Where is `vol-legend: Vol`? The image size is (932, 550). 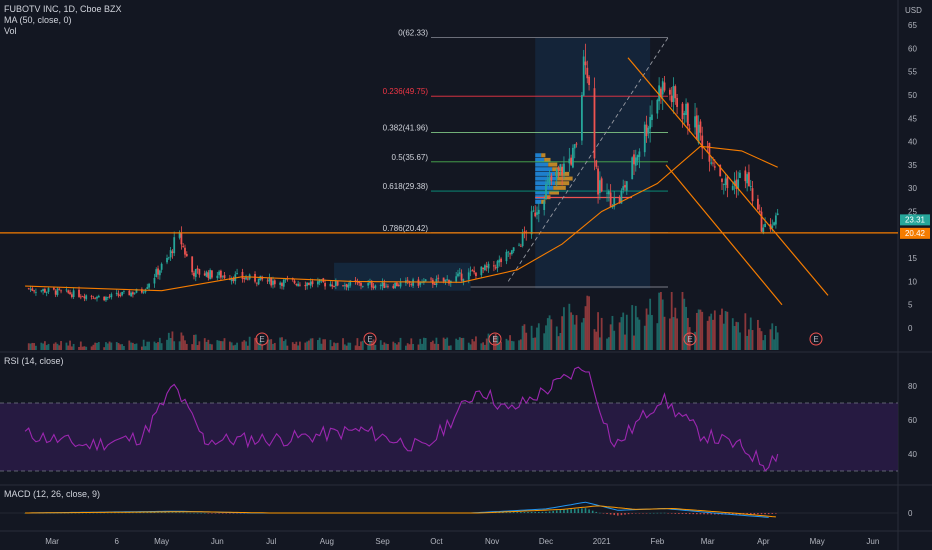 vol-legend: Vol is located at coordinates (10, 31).